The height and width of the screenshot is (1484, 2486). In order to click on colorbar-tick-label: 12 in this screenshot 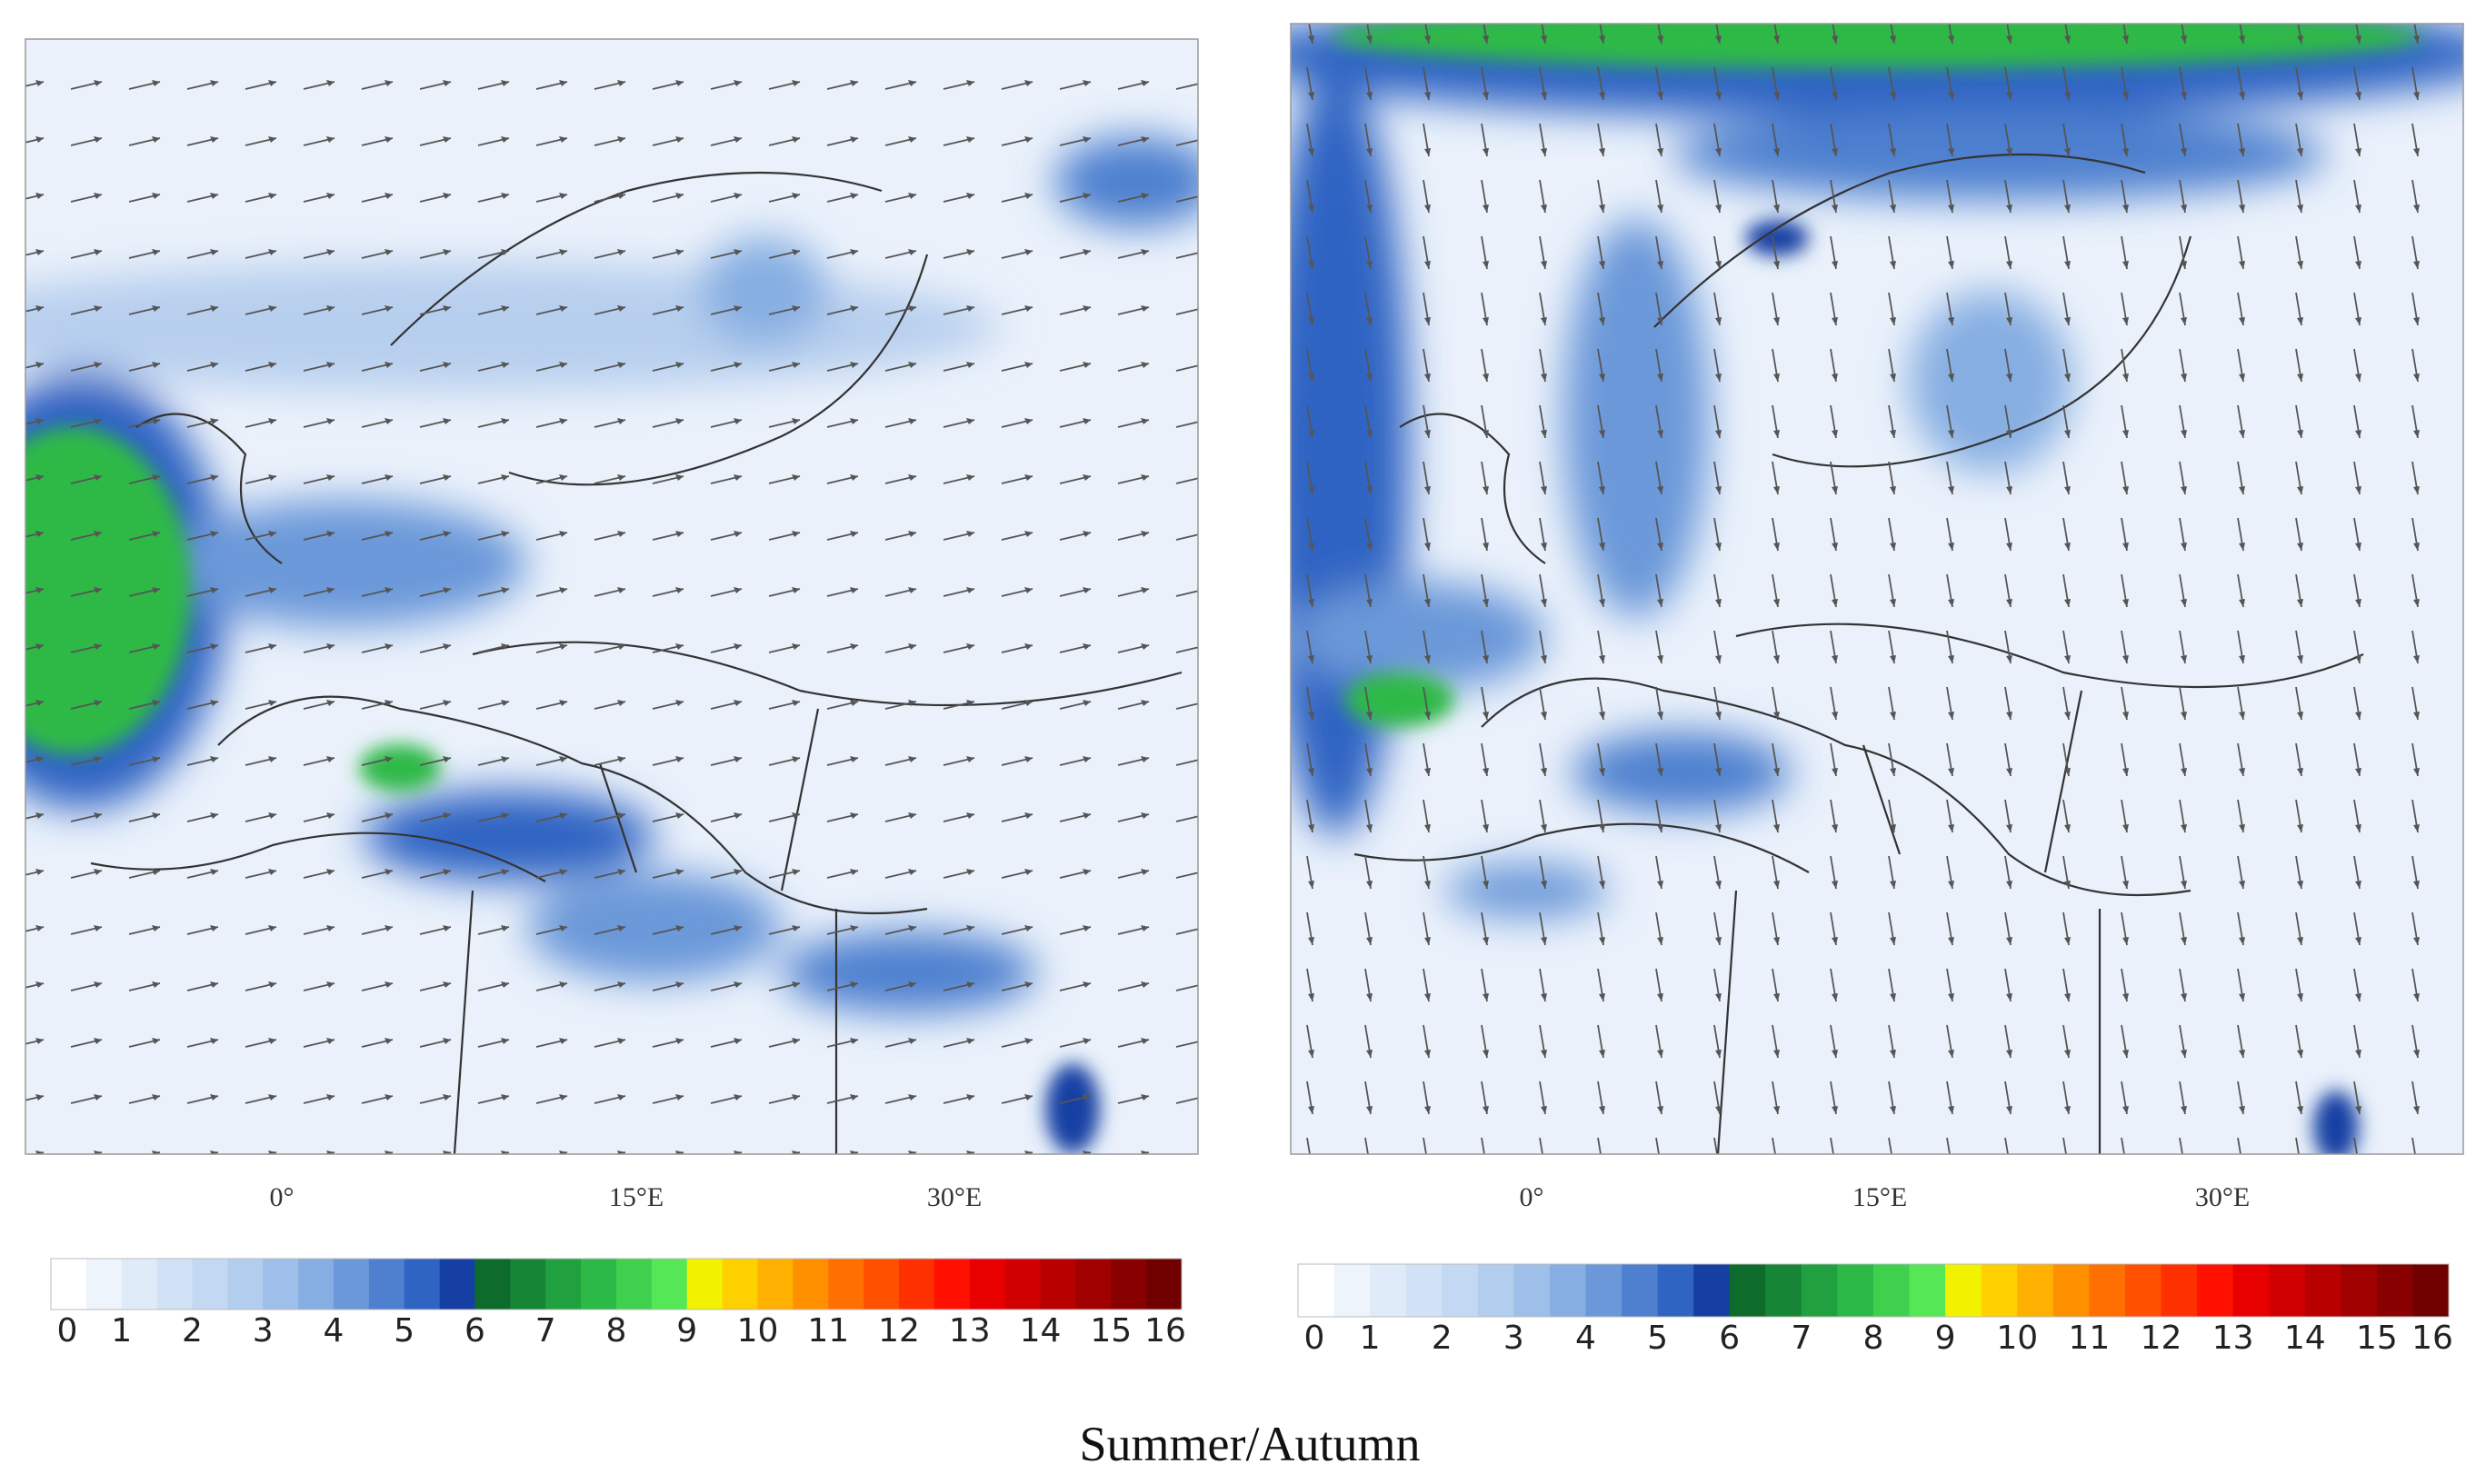, I will do `click(899, 1331)`.